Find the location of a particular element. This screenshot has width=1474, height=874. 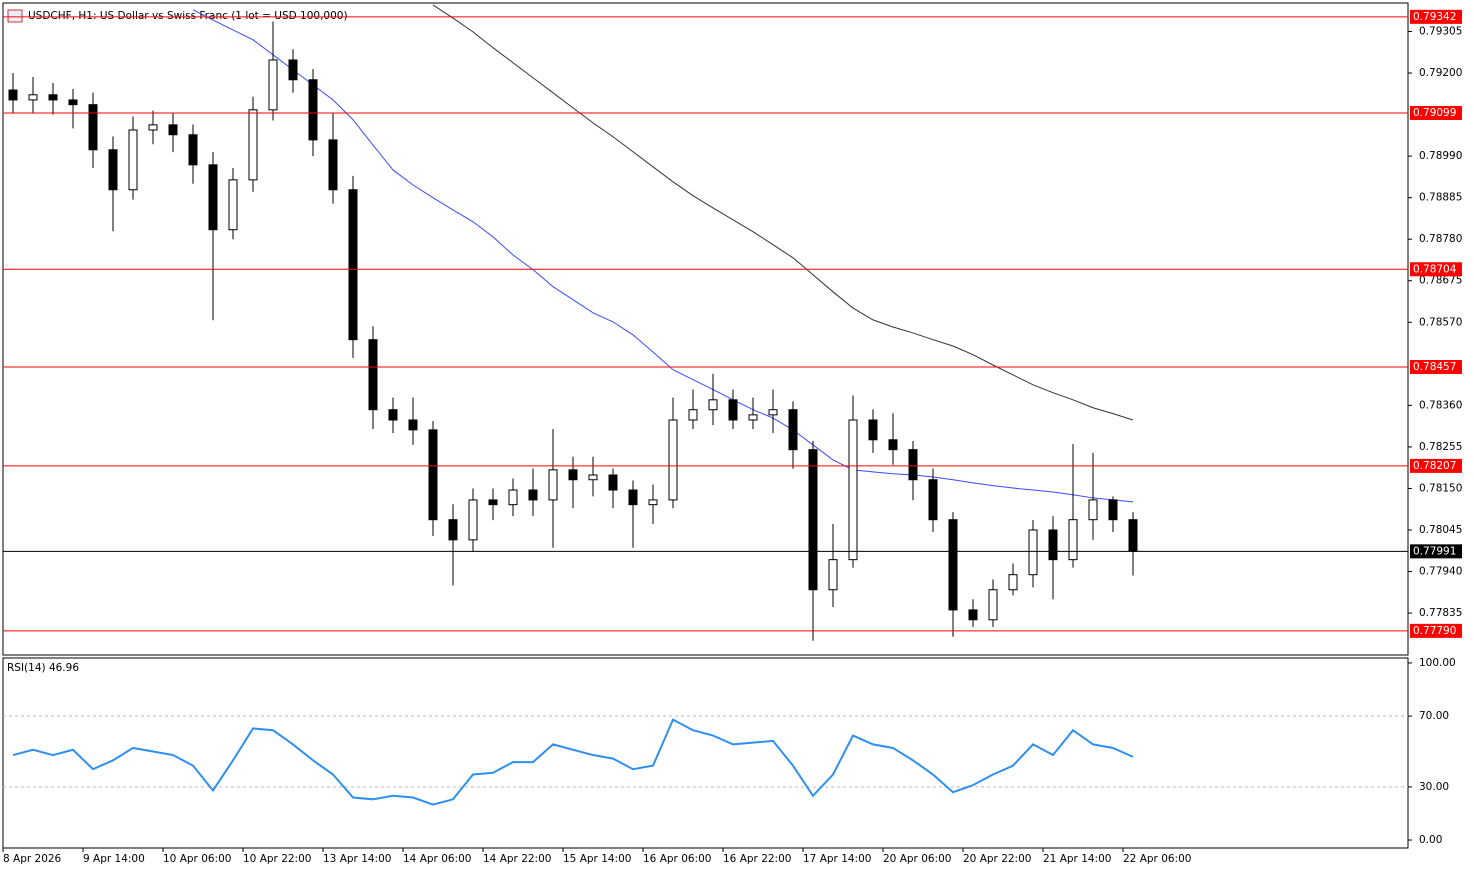

x-tick-label: 10 Apr 06:00 is located at coordinates (197, 859).